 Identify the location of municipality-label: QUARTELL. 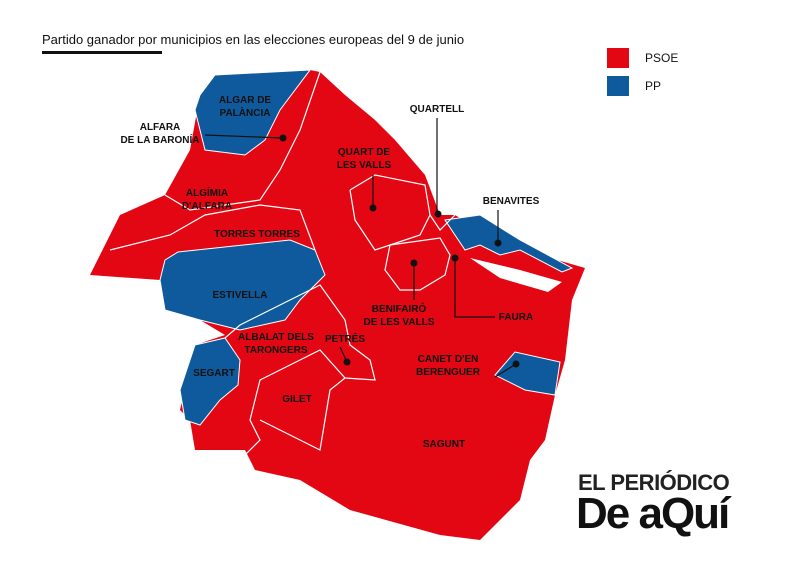
(437, 109).